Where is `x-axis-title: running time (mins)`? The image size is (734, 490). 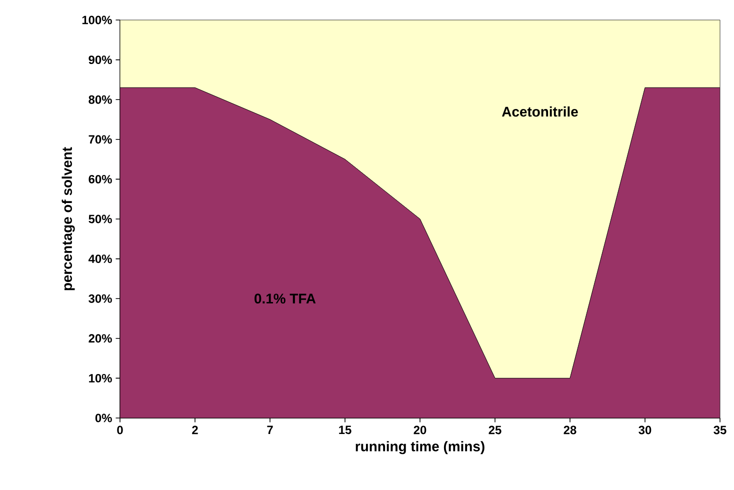 x-axis-title: running time (mins) is located at coordinates (420, 447).